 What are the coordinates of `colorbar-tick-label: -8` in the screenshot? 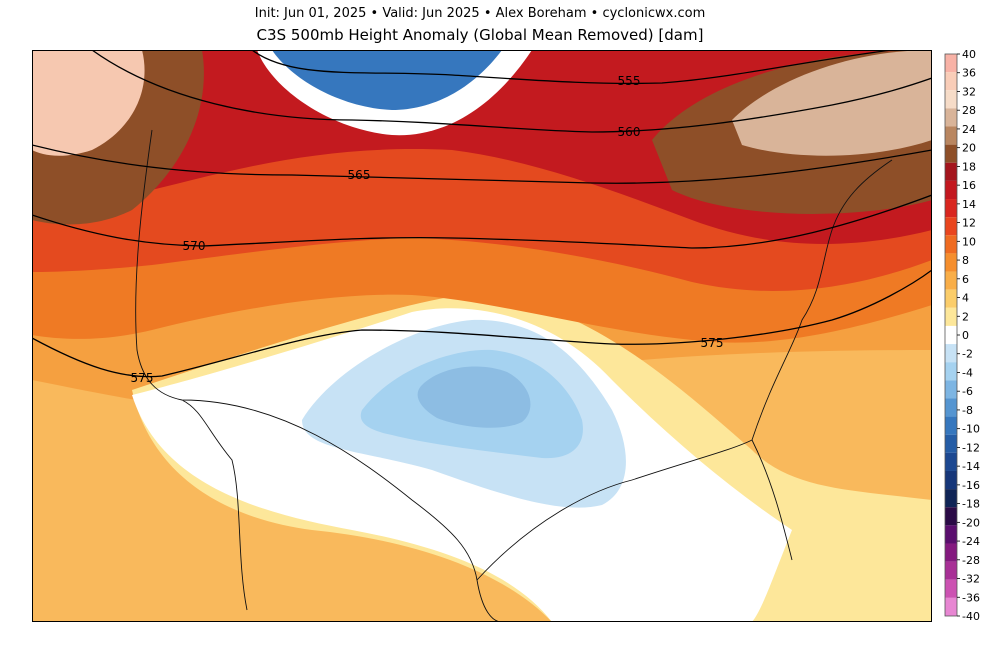 It's located at (967, 410).